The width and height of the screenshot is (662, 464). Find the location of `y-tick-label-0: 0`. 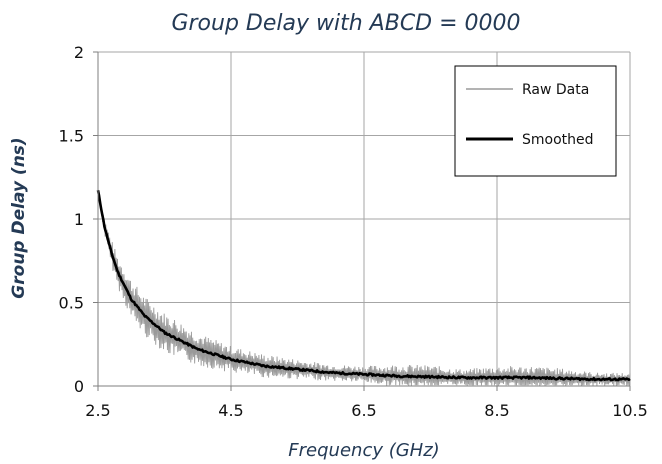

y-tick-label-0: 0 is located at coordinates (79, 386).